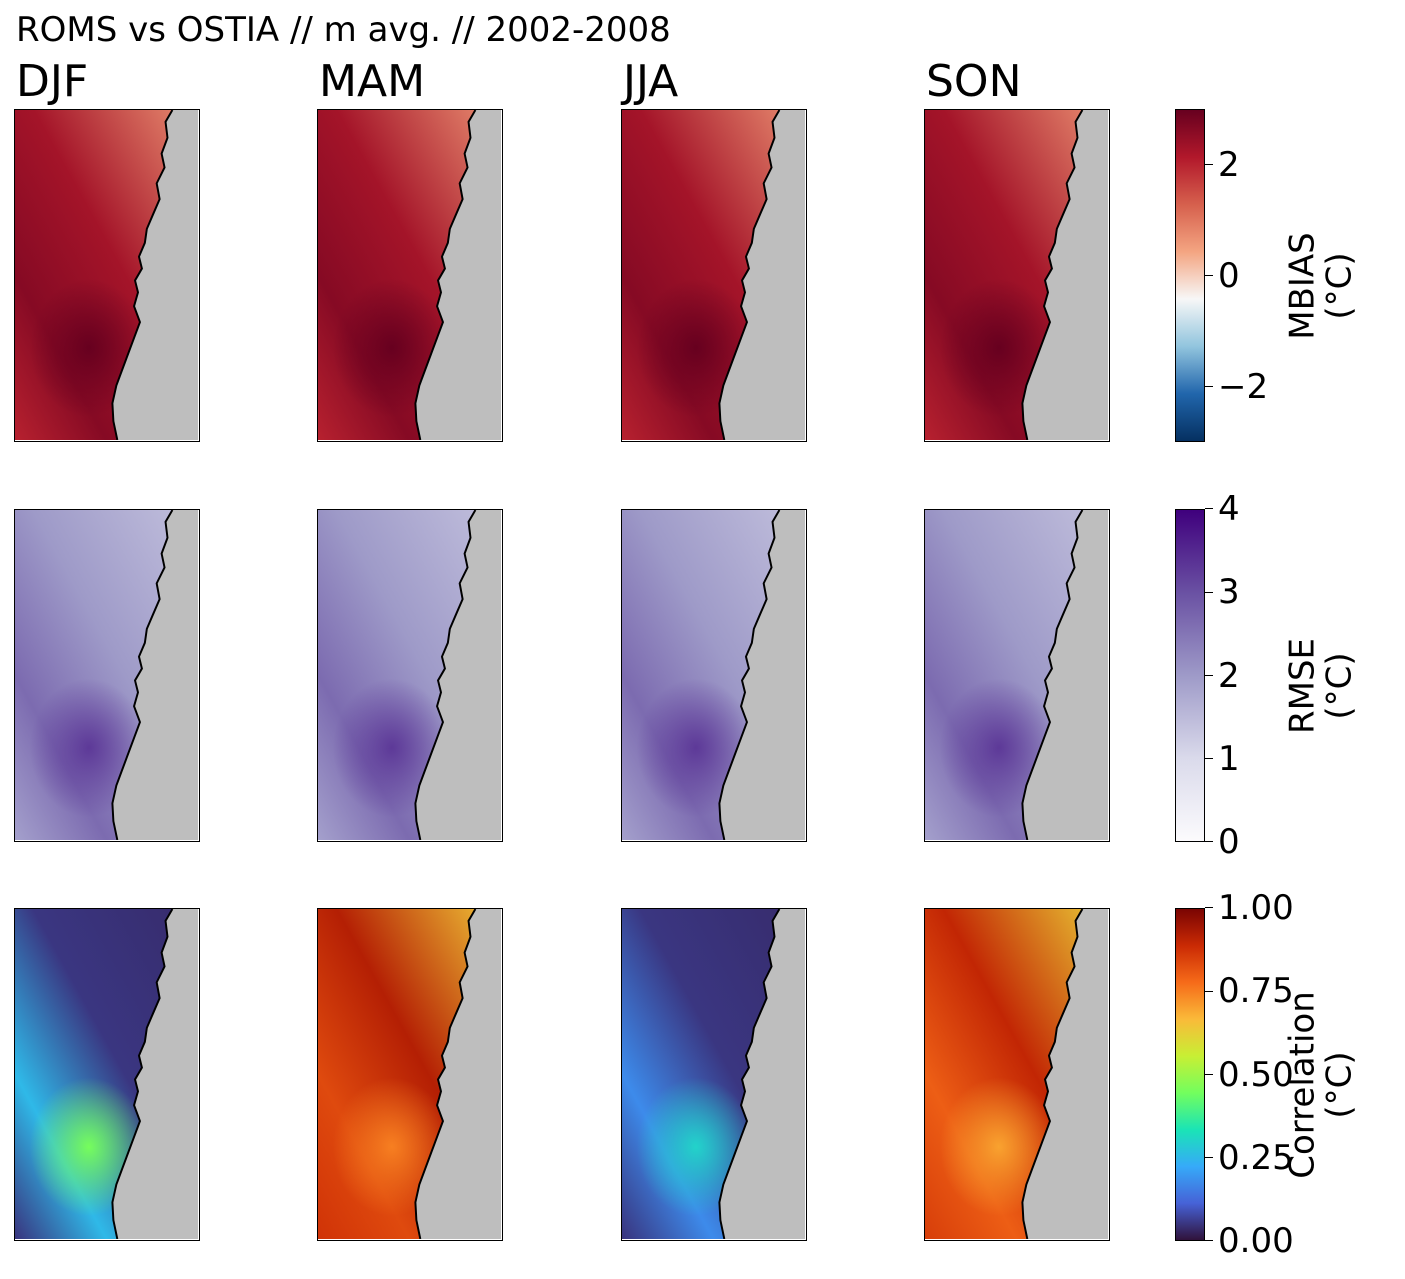 The image size is (1405, 1279). What do you see at coordinates (1017, 275) in the screenshot?
I see `map-panel-mbias-son` at bounding box center [1017, 275].